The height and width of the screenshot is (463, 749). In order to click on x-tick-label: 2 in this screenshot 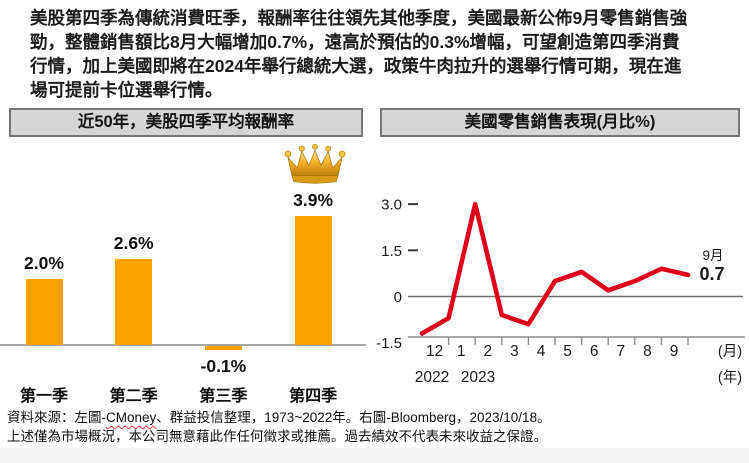, I will do `click(487, 351)`.